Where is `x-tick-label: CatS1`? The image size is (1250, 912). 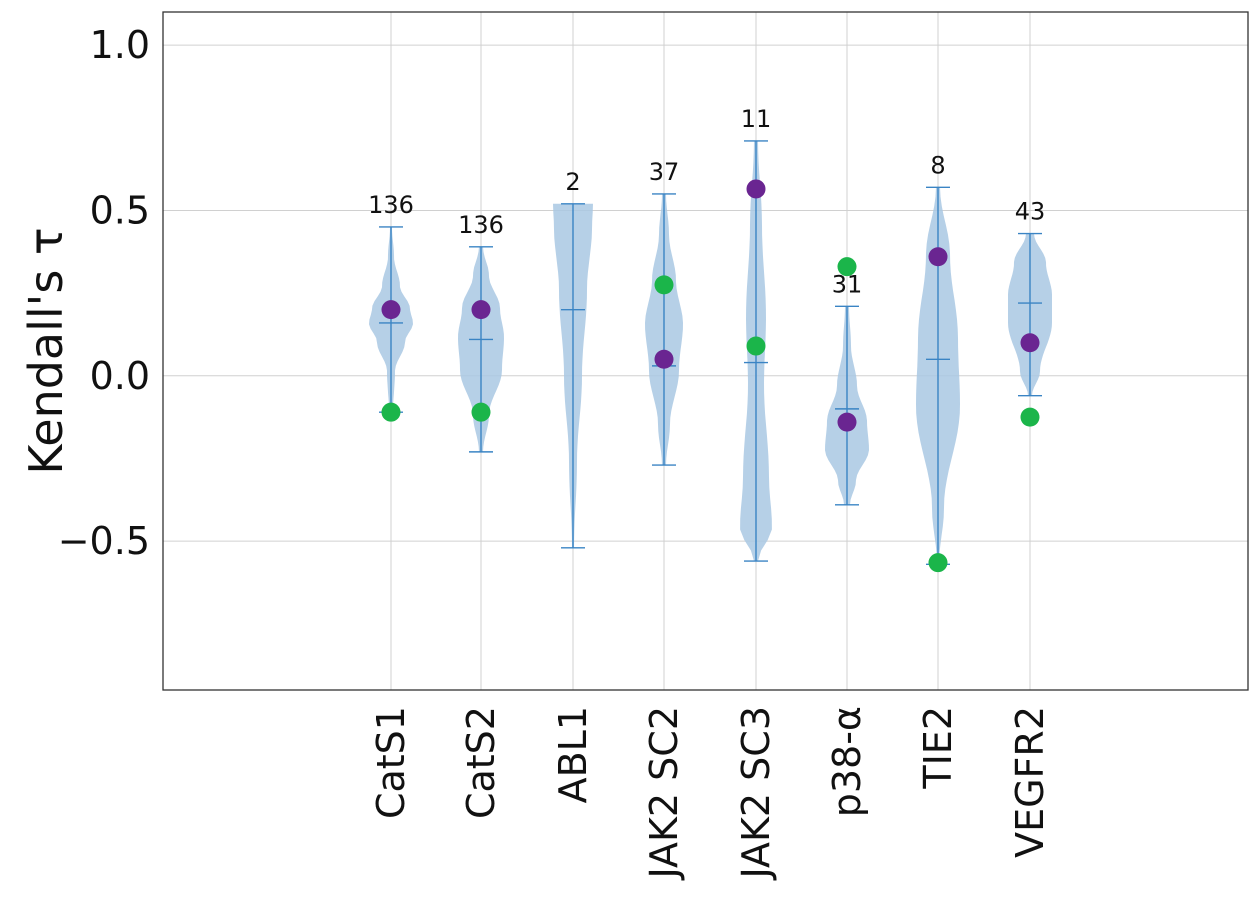 x-tick-label: CatS1 is located at coordinates (391, 762).